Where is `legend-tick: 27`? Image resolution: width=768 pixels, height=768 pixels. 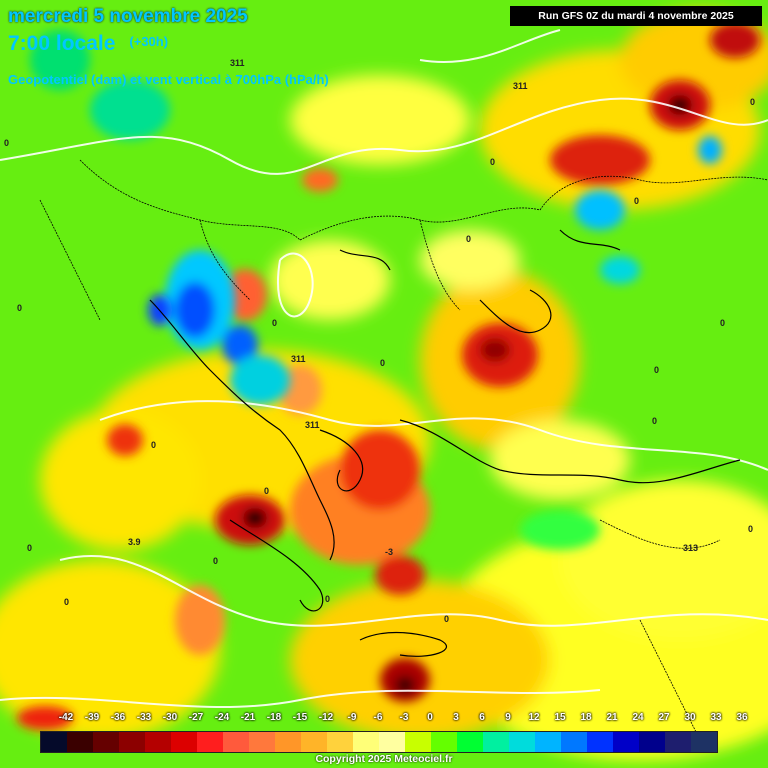 legend-tick: 27 is located at coordinates (664, 717).